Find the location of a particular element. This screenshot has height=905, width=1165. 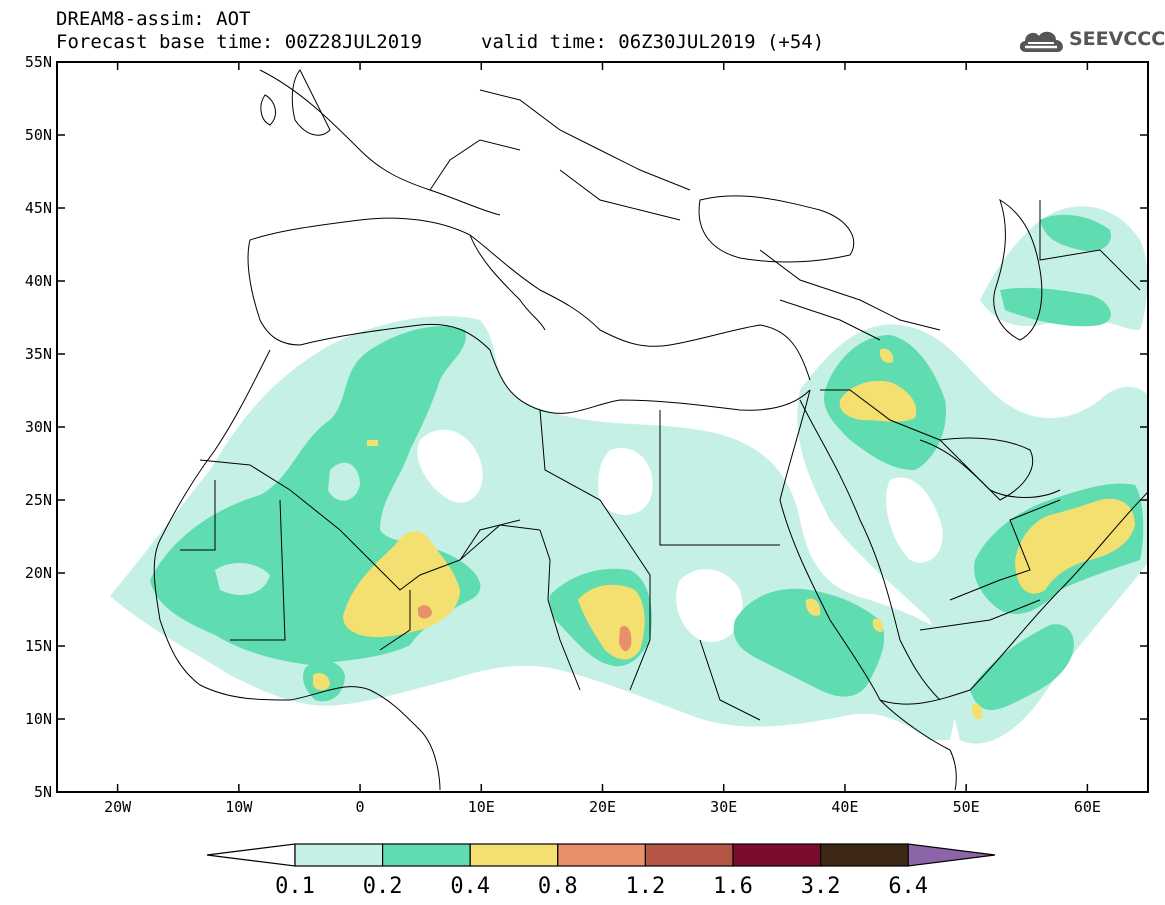

lon-tick-label: 10W is located at coordinates (239, 807).